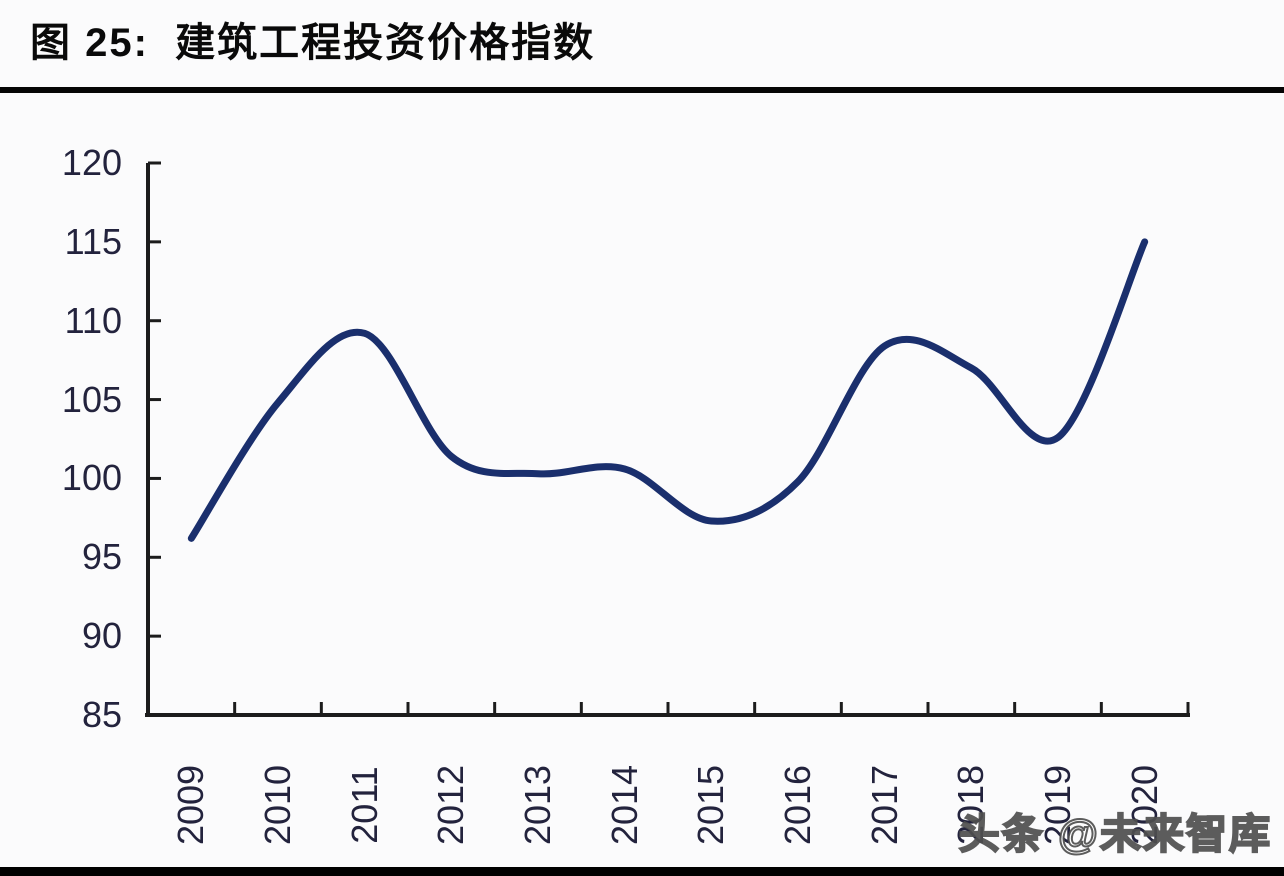 The height and width of the screenshot is (876, 1284). Describe the element at coordinates (711, 805) in the screenshot. I see `x-tick-label: 2015` at that location.